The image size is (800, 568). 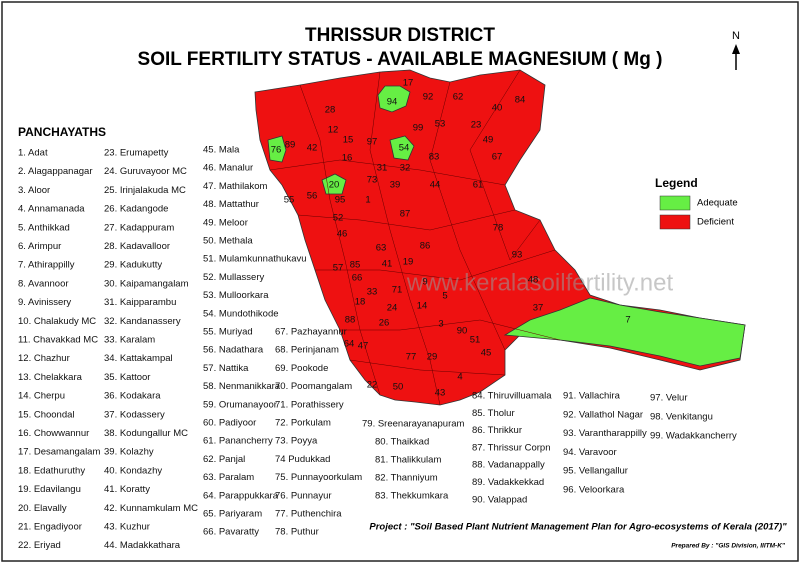 I want to click on map-label: 23, so click(x=476, y=125).